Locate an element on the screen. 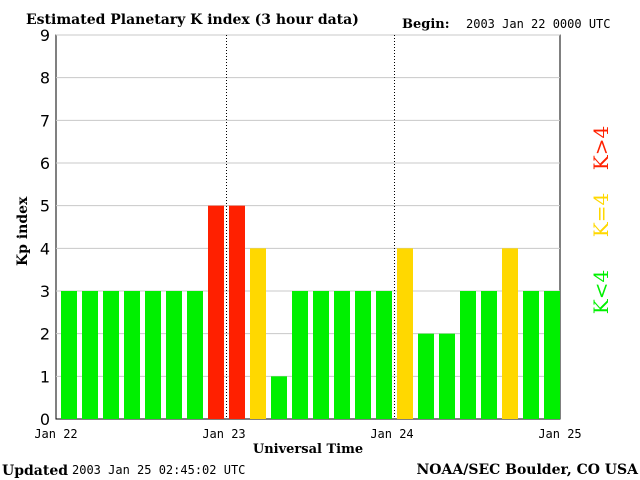 This screenshot has height=480, width=640. updated-label: Updated is located at coordinates (35, 471).